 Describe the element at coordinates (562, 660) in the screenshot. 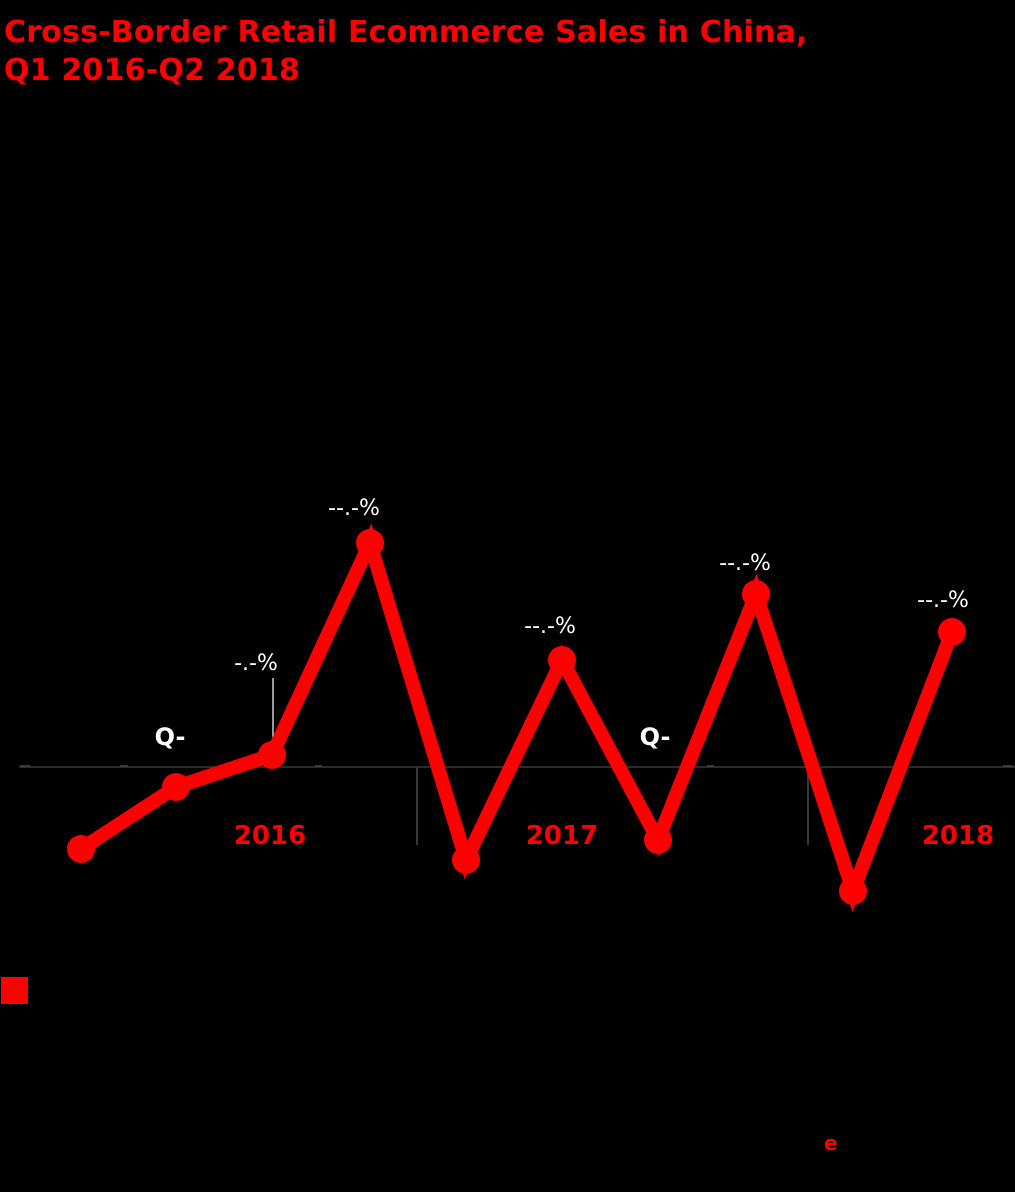

I see `data-point-q2-2017` at that location.